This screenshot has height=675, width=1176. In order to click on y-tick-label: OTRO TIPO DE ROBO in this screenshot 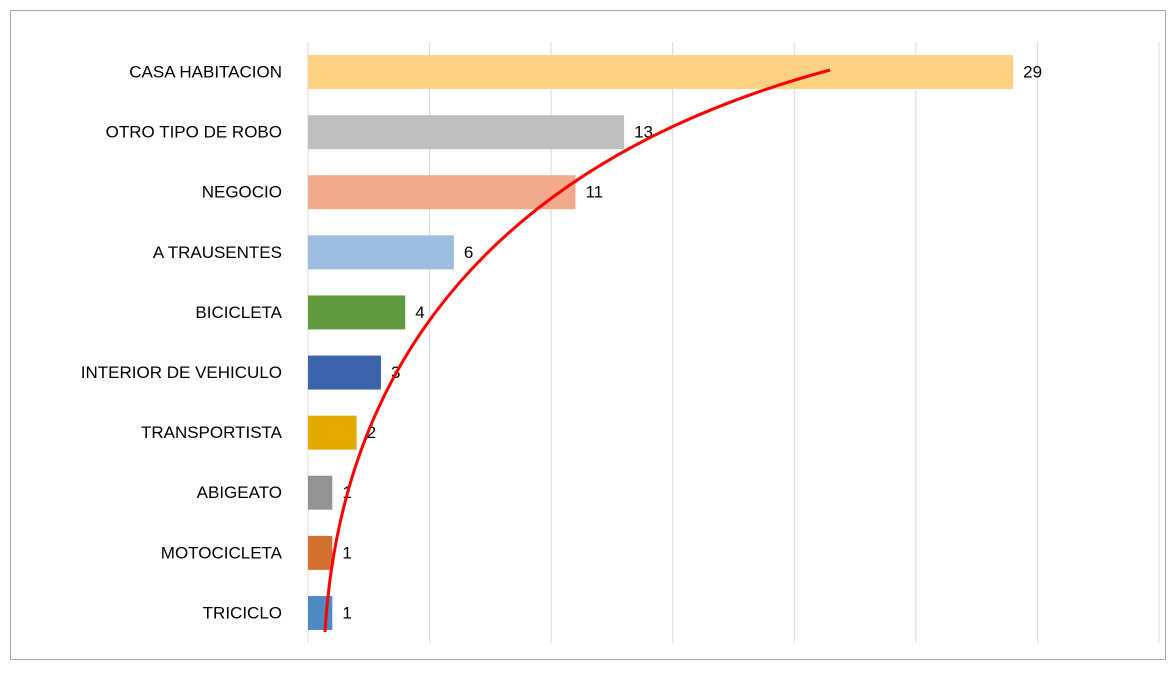, I will do `click(194, 132)`.